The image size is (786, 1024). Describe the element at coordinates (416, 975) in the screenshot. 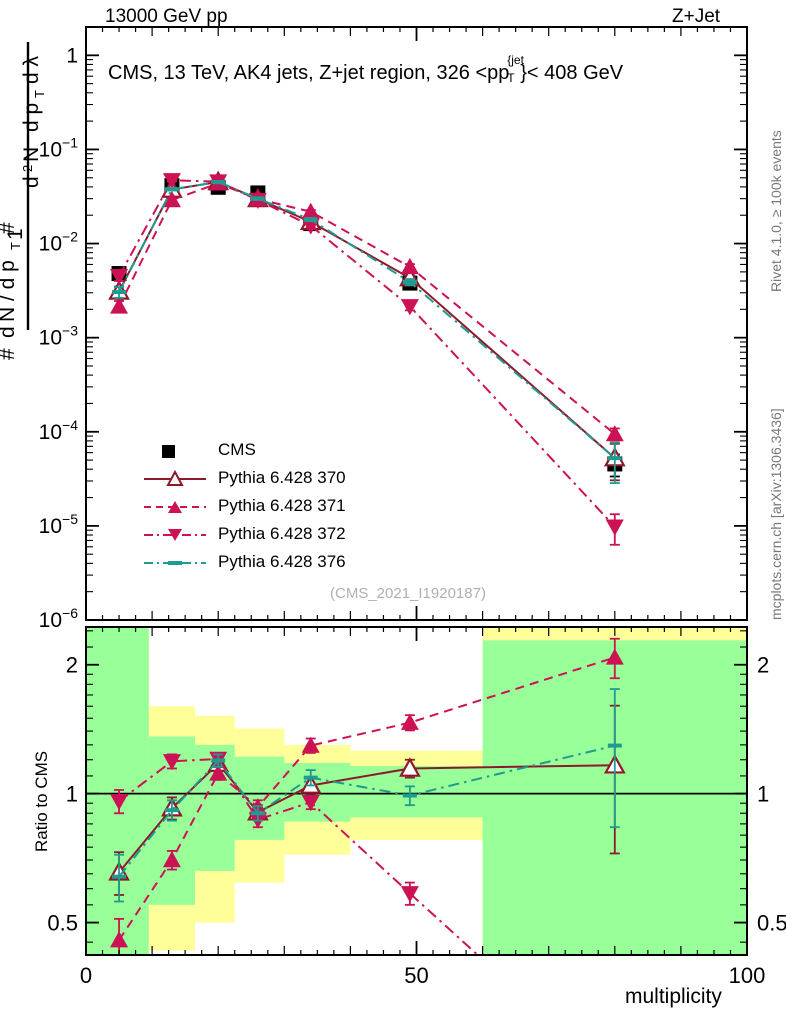

I see `x-tick-label: 50` at that location.